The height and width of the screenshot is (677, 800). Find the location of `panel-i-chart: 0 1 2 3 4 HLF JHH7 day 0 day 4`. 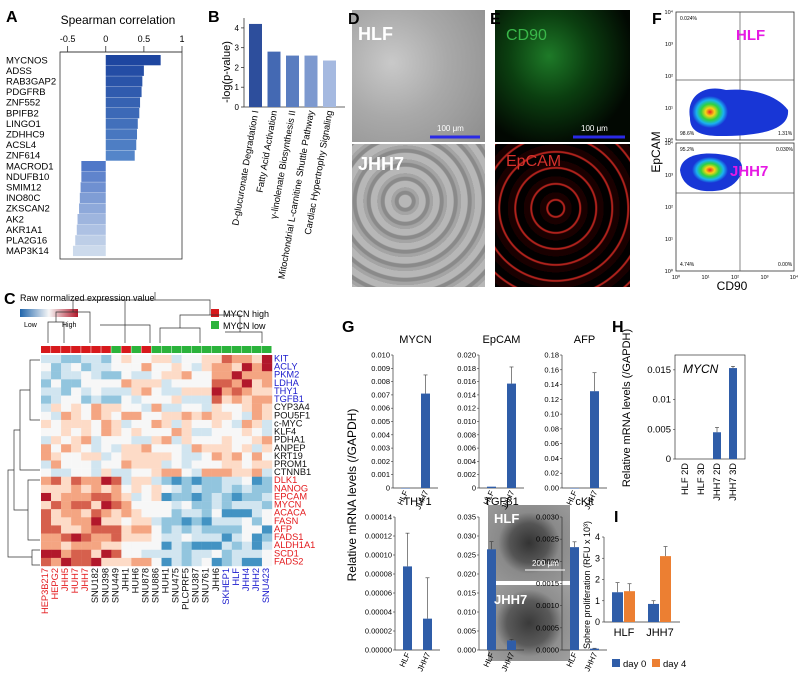

panel-i-chart: 0 1 2 3 4 HLF JHH7 day 0 day 4 is located at coordinates (640, 601).